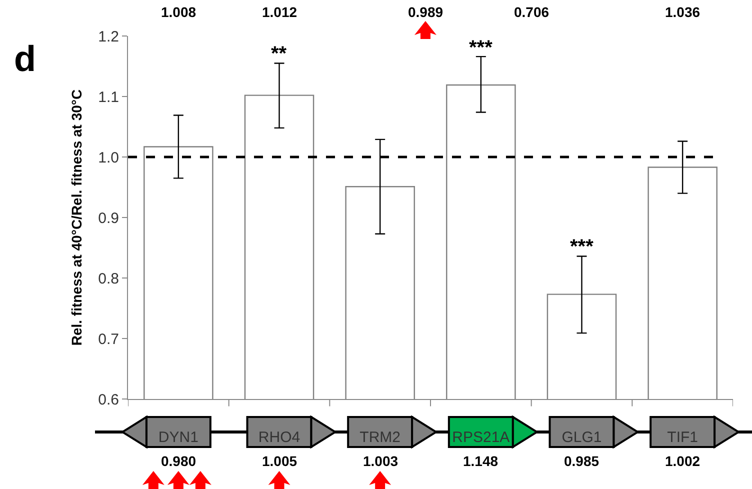  I want to click on y-tick-label: 1.1, so click(108, 97).